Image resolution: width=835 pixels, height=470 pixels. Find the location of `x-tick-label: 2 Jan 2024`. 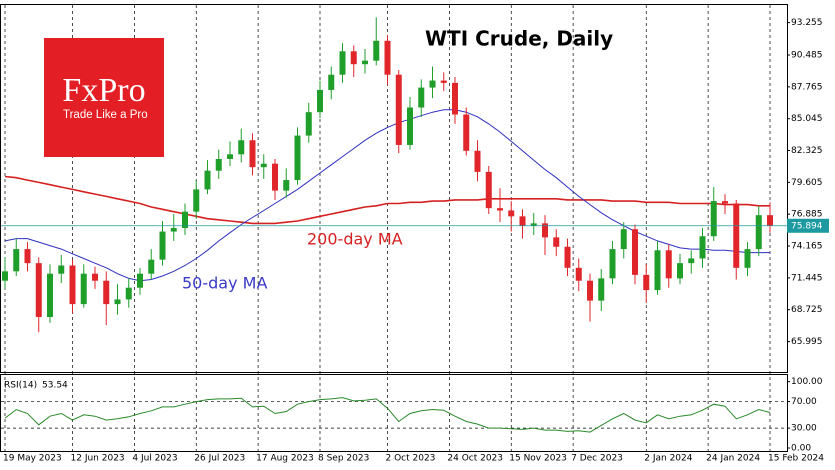

x-tick-label: 2 Jan 2024 is located at coordinates (668, 459).